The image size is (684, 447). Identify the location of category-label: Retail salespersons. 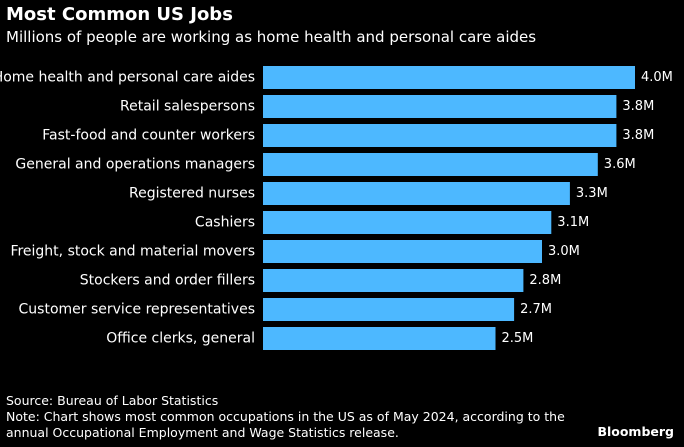
(187, 107).